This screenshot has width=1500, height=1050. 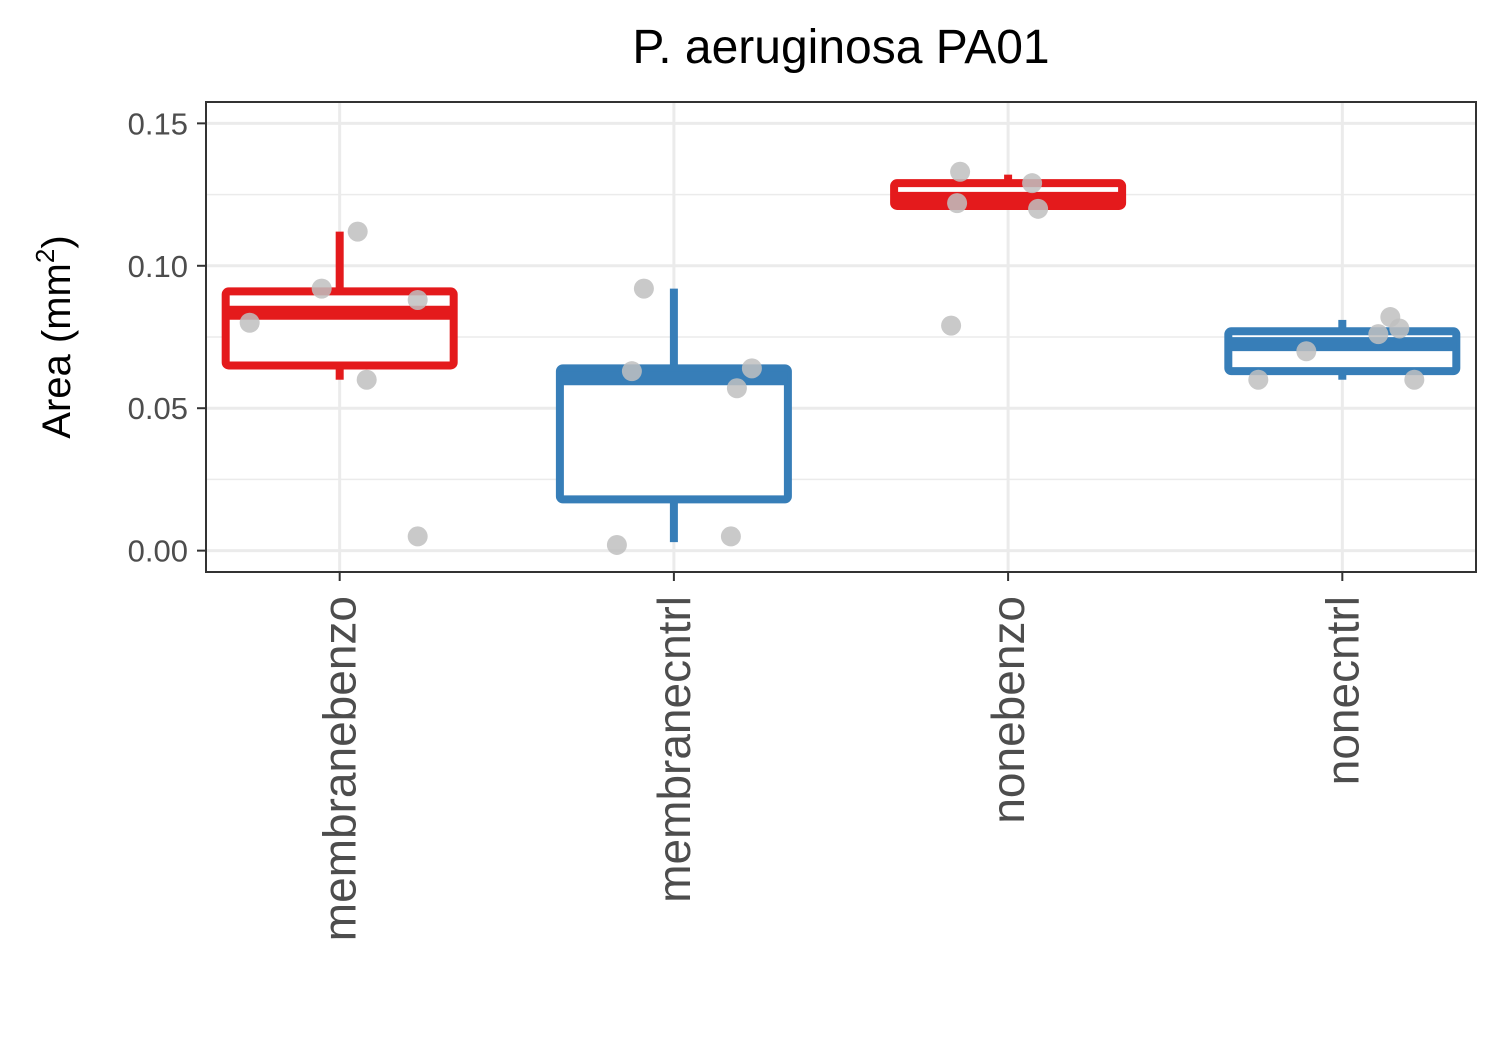 What do you see at coordinates (1342, 690) in the screenshot?
I see `x-tick-label: nonecntrl` at bounding box center [1342, 690].